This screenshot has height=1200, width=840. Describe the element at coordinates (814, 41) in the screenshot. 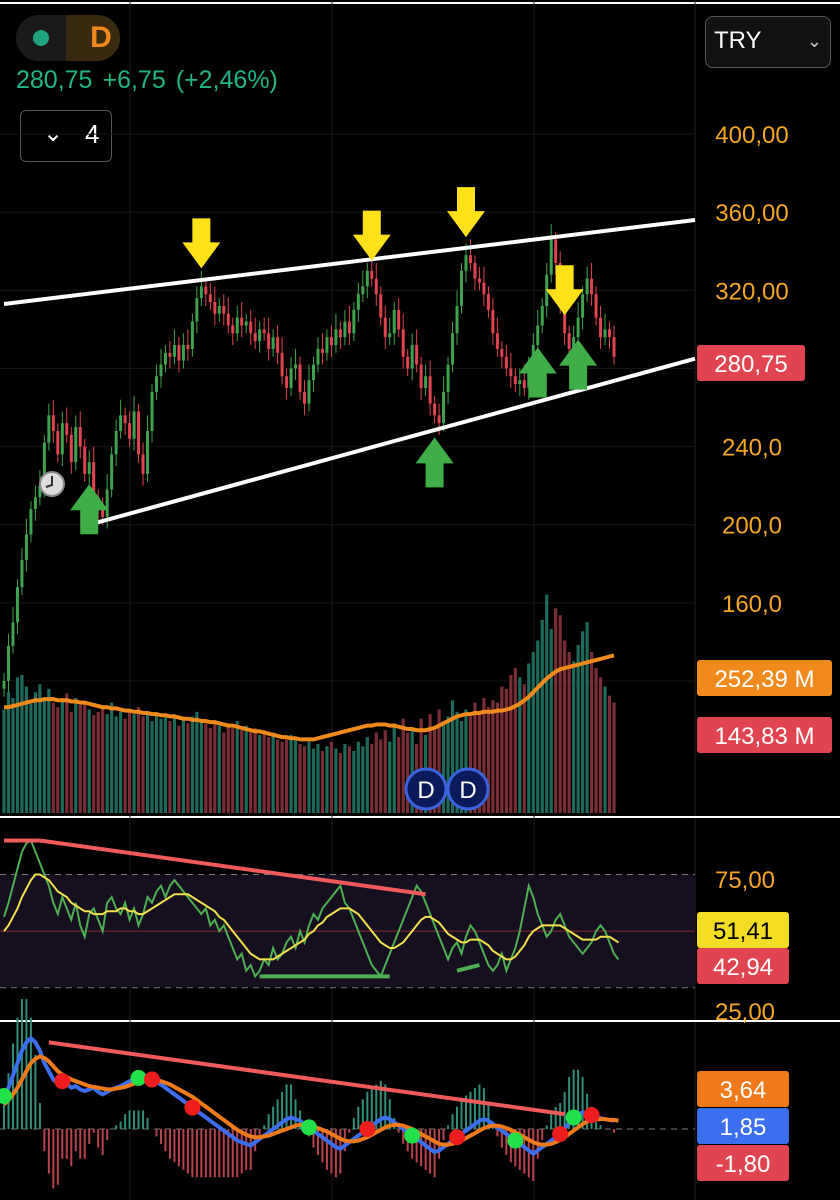

I see `chevron-down-icon: ⌄` at that location.